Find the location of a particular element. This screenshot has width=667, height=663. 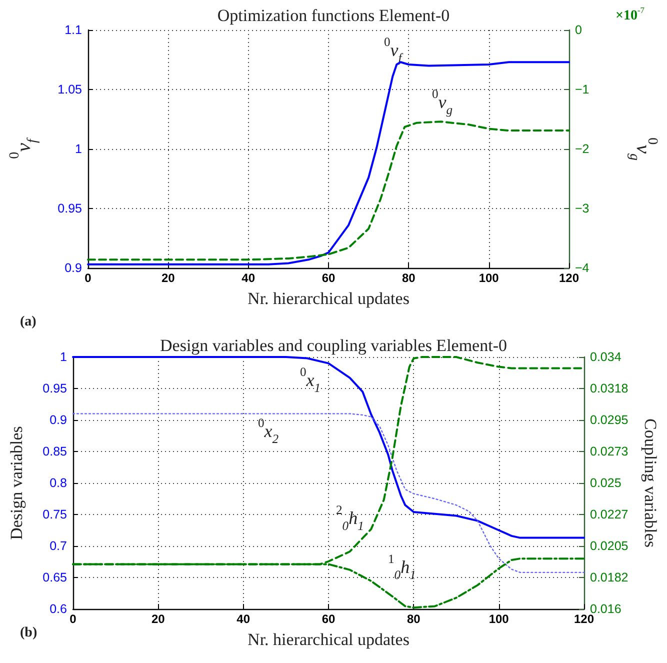

text: (a) is located at coordinates (28, 322).